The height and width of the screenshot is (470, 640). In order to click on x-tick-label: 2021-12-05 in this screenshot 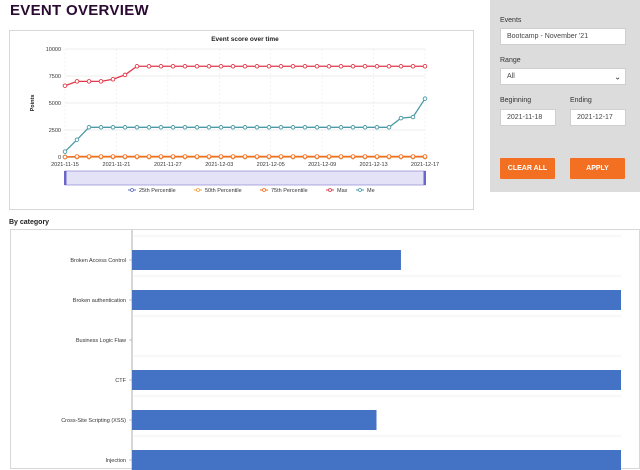, I will do `click(271, 165)`.